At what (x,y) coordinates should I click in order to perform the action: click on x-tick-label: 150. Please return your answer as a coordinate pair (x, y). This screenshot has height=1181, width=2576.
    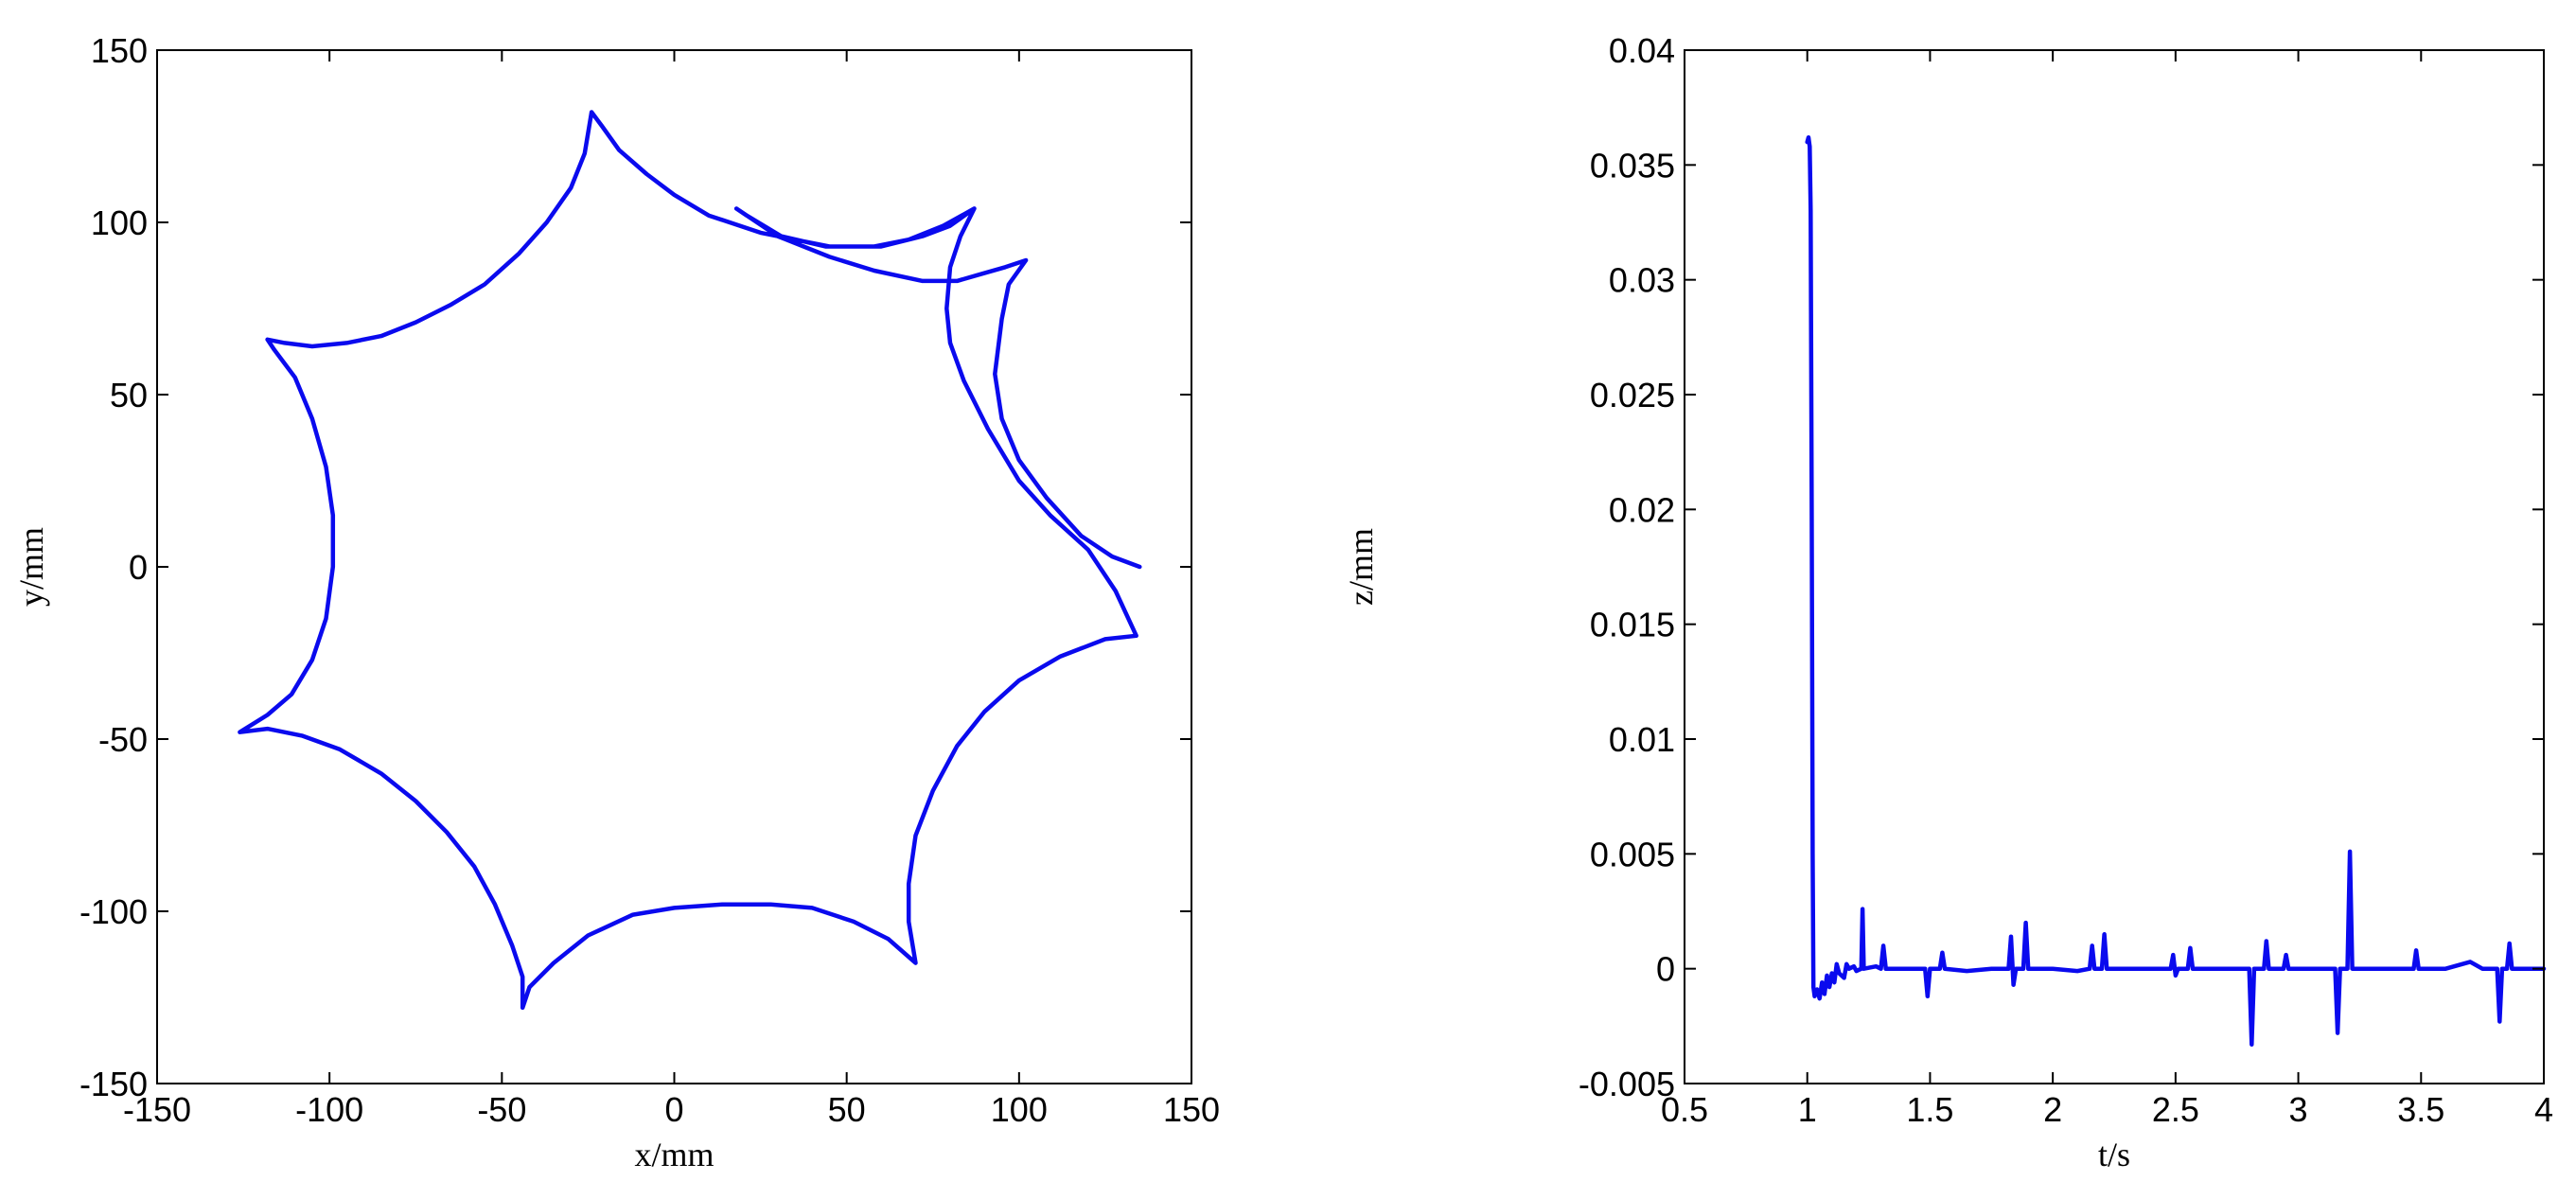
    Looking at the image, I should click on (1191, 1109).